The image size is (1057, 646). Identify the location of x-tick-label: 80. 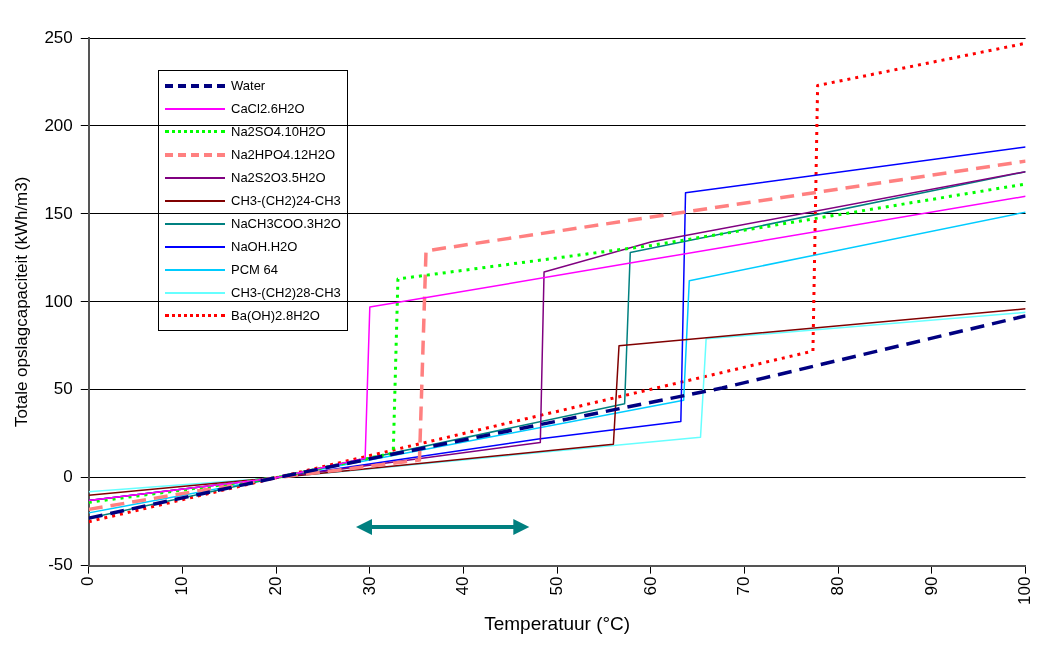
(837, 586).